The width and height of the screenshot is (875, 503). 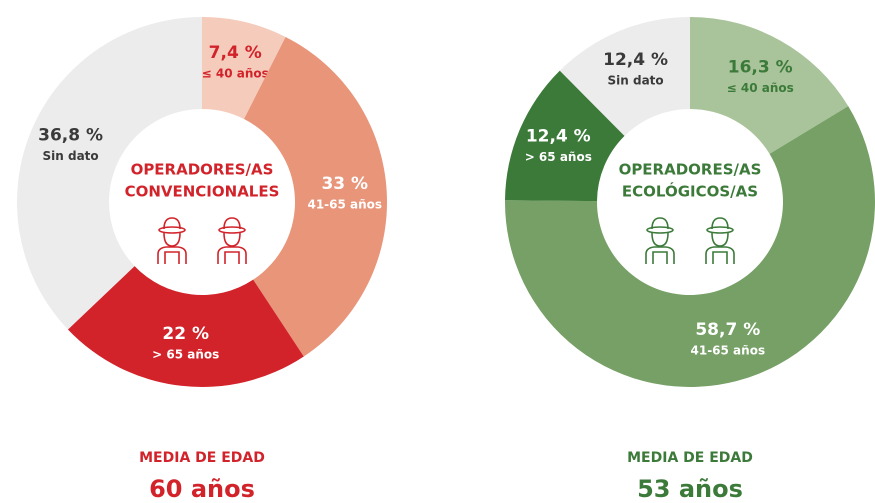 I want to click on segment-value-label: 33 %, so click(x=344, y=184).